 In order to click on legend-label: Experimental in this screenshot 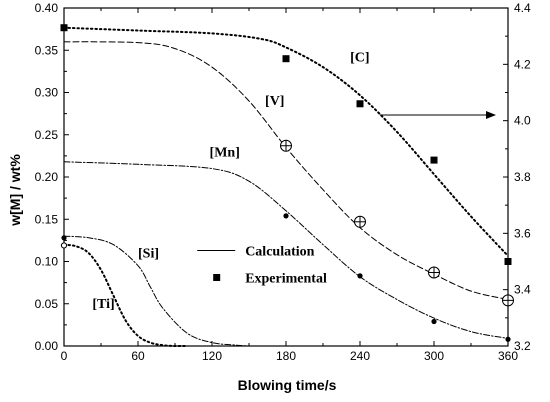, I will do `click(286, 279)`.